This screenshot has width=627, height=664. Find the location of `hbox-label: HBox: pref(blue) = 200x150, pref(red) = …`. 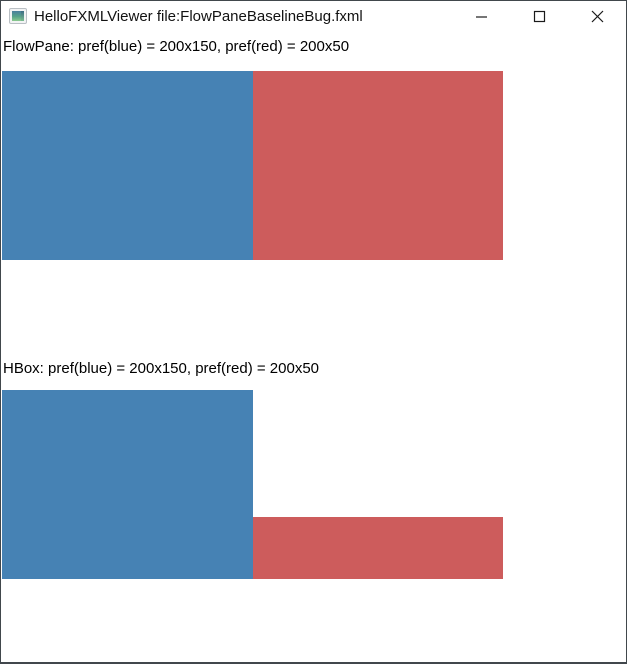

hbox-label: HBox: pref(blue) = 200x150, pref(red) = … is located at coordinates (161, 368).